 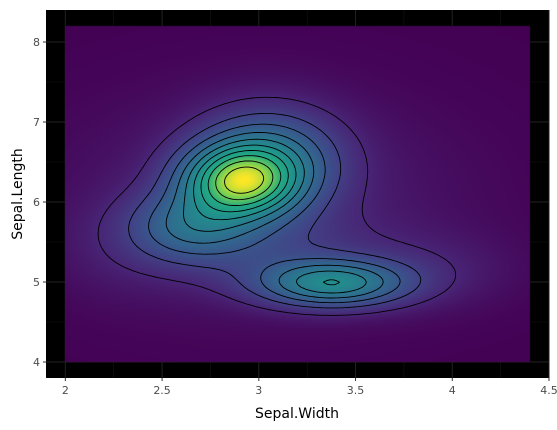 What do you see at coordinates (356, 390) in the screenshot?
I see `x-tick-label: 3.5` at bounding box center [356, 390].